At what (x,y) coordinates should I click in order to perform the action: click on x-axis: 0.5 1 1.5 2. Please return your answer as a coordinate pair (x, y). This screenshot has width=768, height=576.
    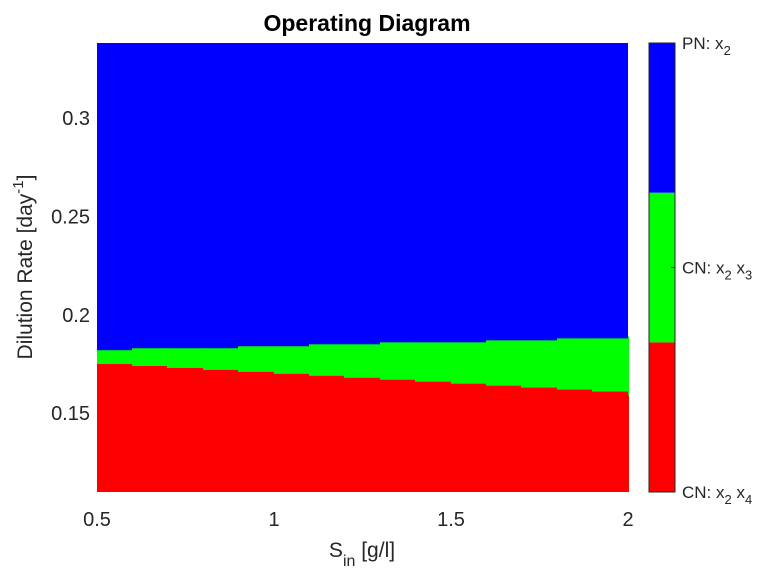
    Looking at the image, I should click on (358, 520).